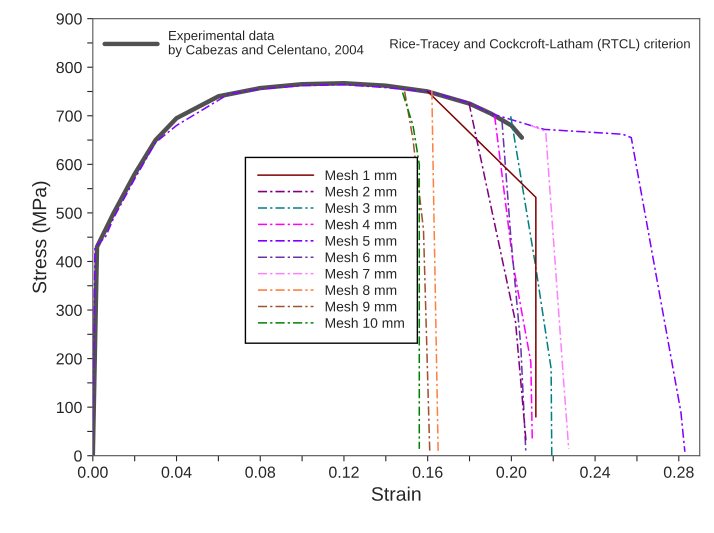 The height and width of the screenshot is (533, 714). What do you see at coordinates (361, 175) in the screenshot?
I see `legend-label: Mesh 1 mm` at bounding box center [361, 175].